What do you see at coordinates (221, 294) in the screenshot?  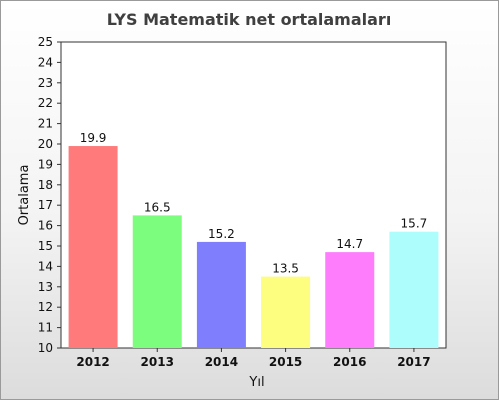 I see `bar-2014` at bounding box center [221, 294].